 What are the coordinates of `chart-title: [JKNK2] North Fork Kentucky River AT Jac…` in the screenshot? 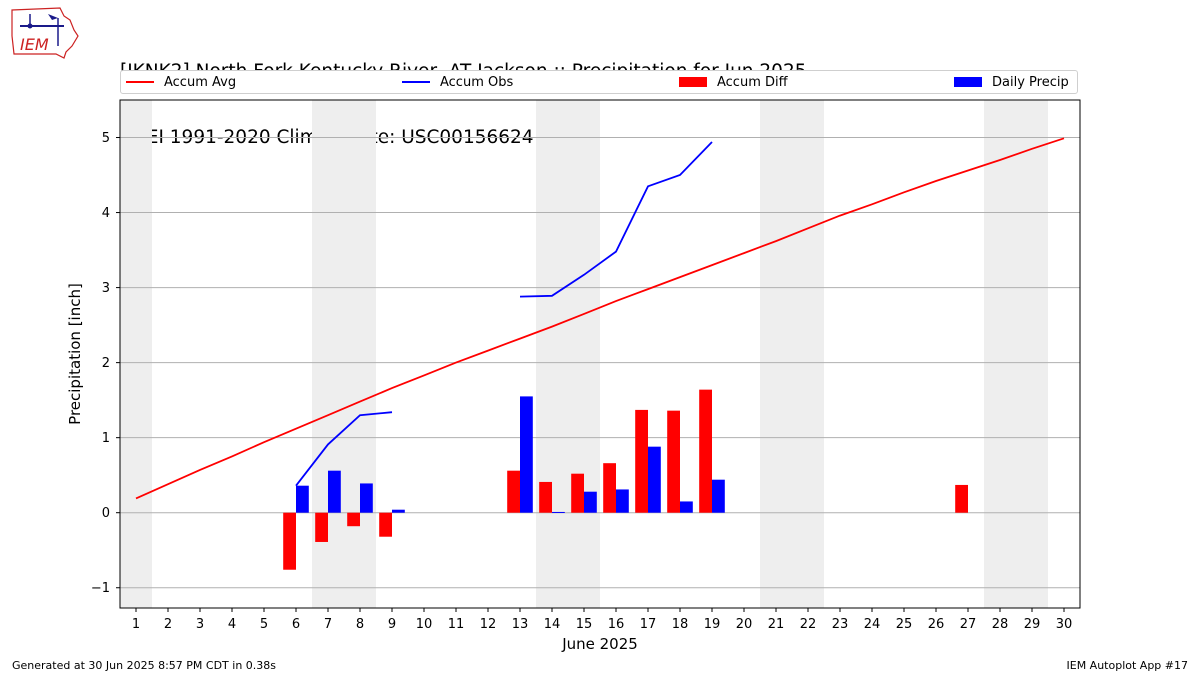 It's located at (463, 94).